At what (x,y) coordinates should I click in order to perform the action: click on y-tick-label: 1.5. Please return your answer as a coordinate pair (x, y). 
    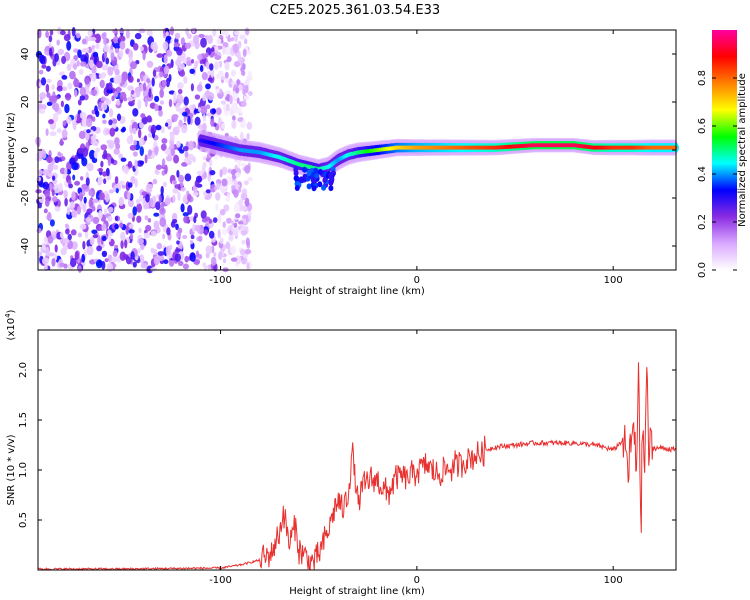
    Looking at the image, I should click on (23, 420).